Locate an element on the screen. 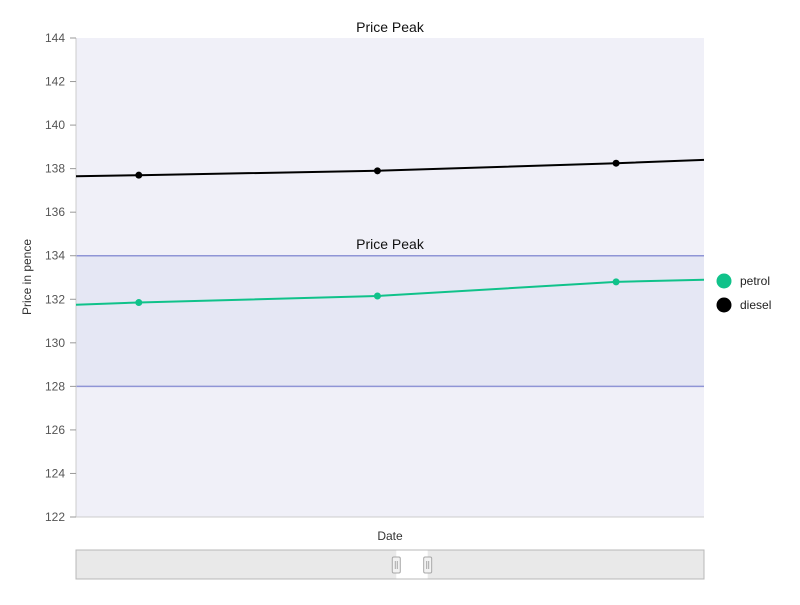 The width and height of the screenshot is (800, 605). y-tick-label: 136 is located at coordinates (55, 212).